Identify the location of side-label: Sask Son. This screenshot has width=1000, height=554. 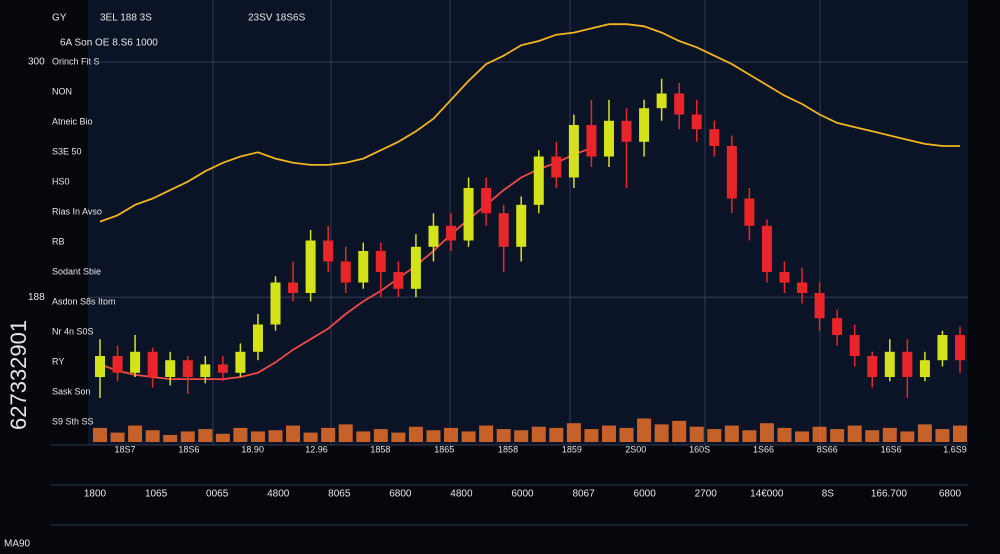
(71, 391).